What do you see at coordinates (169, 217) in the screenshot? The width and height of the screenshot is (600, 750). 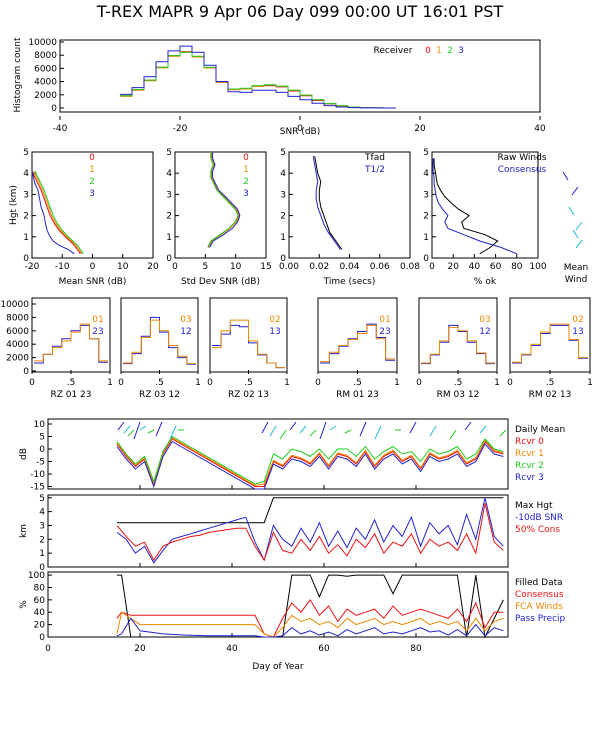 I see `std_snr-ytick-label: 2` at bounding box center [169, 217].